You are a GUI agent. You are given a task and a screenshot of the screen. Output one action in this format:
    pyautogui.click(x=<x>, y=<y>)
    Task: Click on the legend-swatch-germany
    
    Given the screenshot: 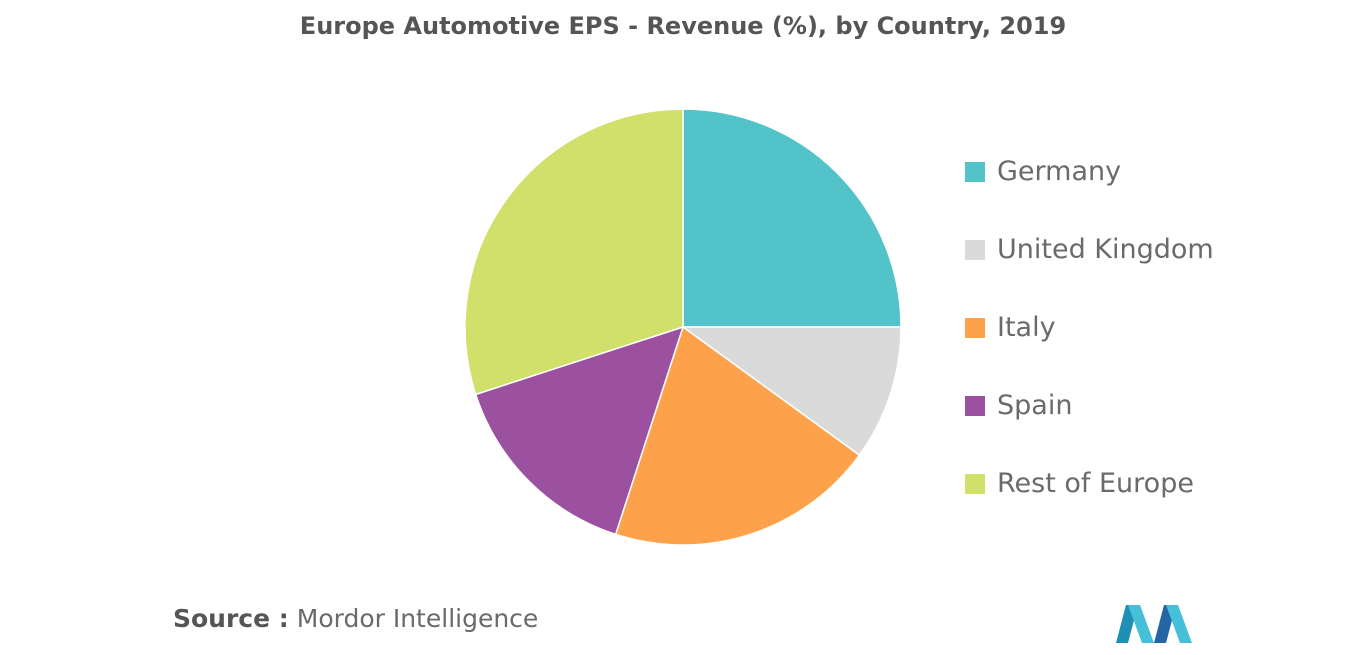 What is the action you would take?
    pyautogui.click(x=975, y=172)
    